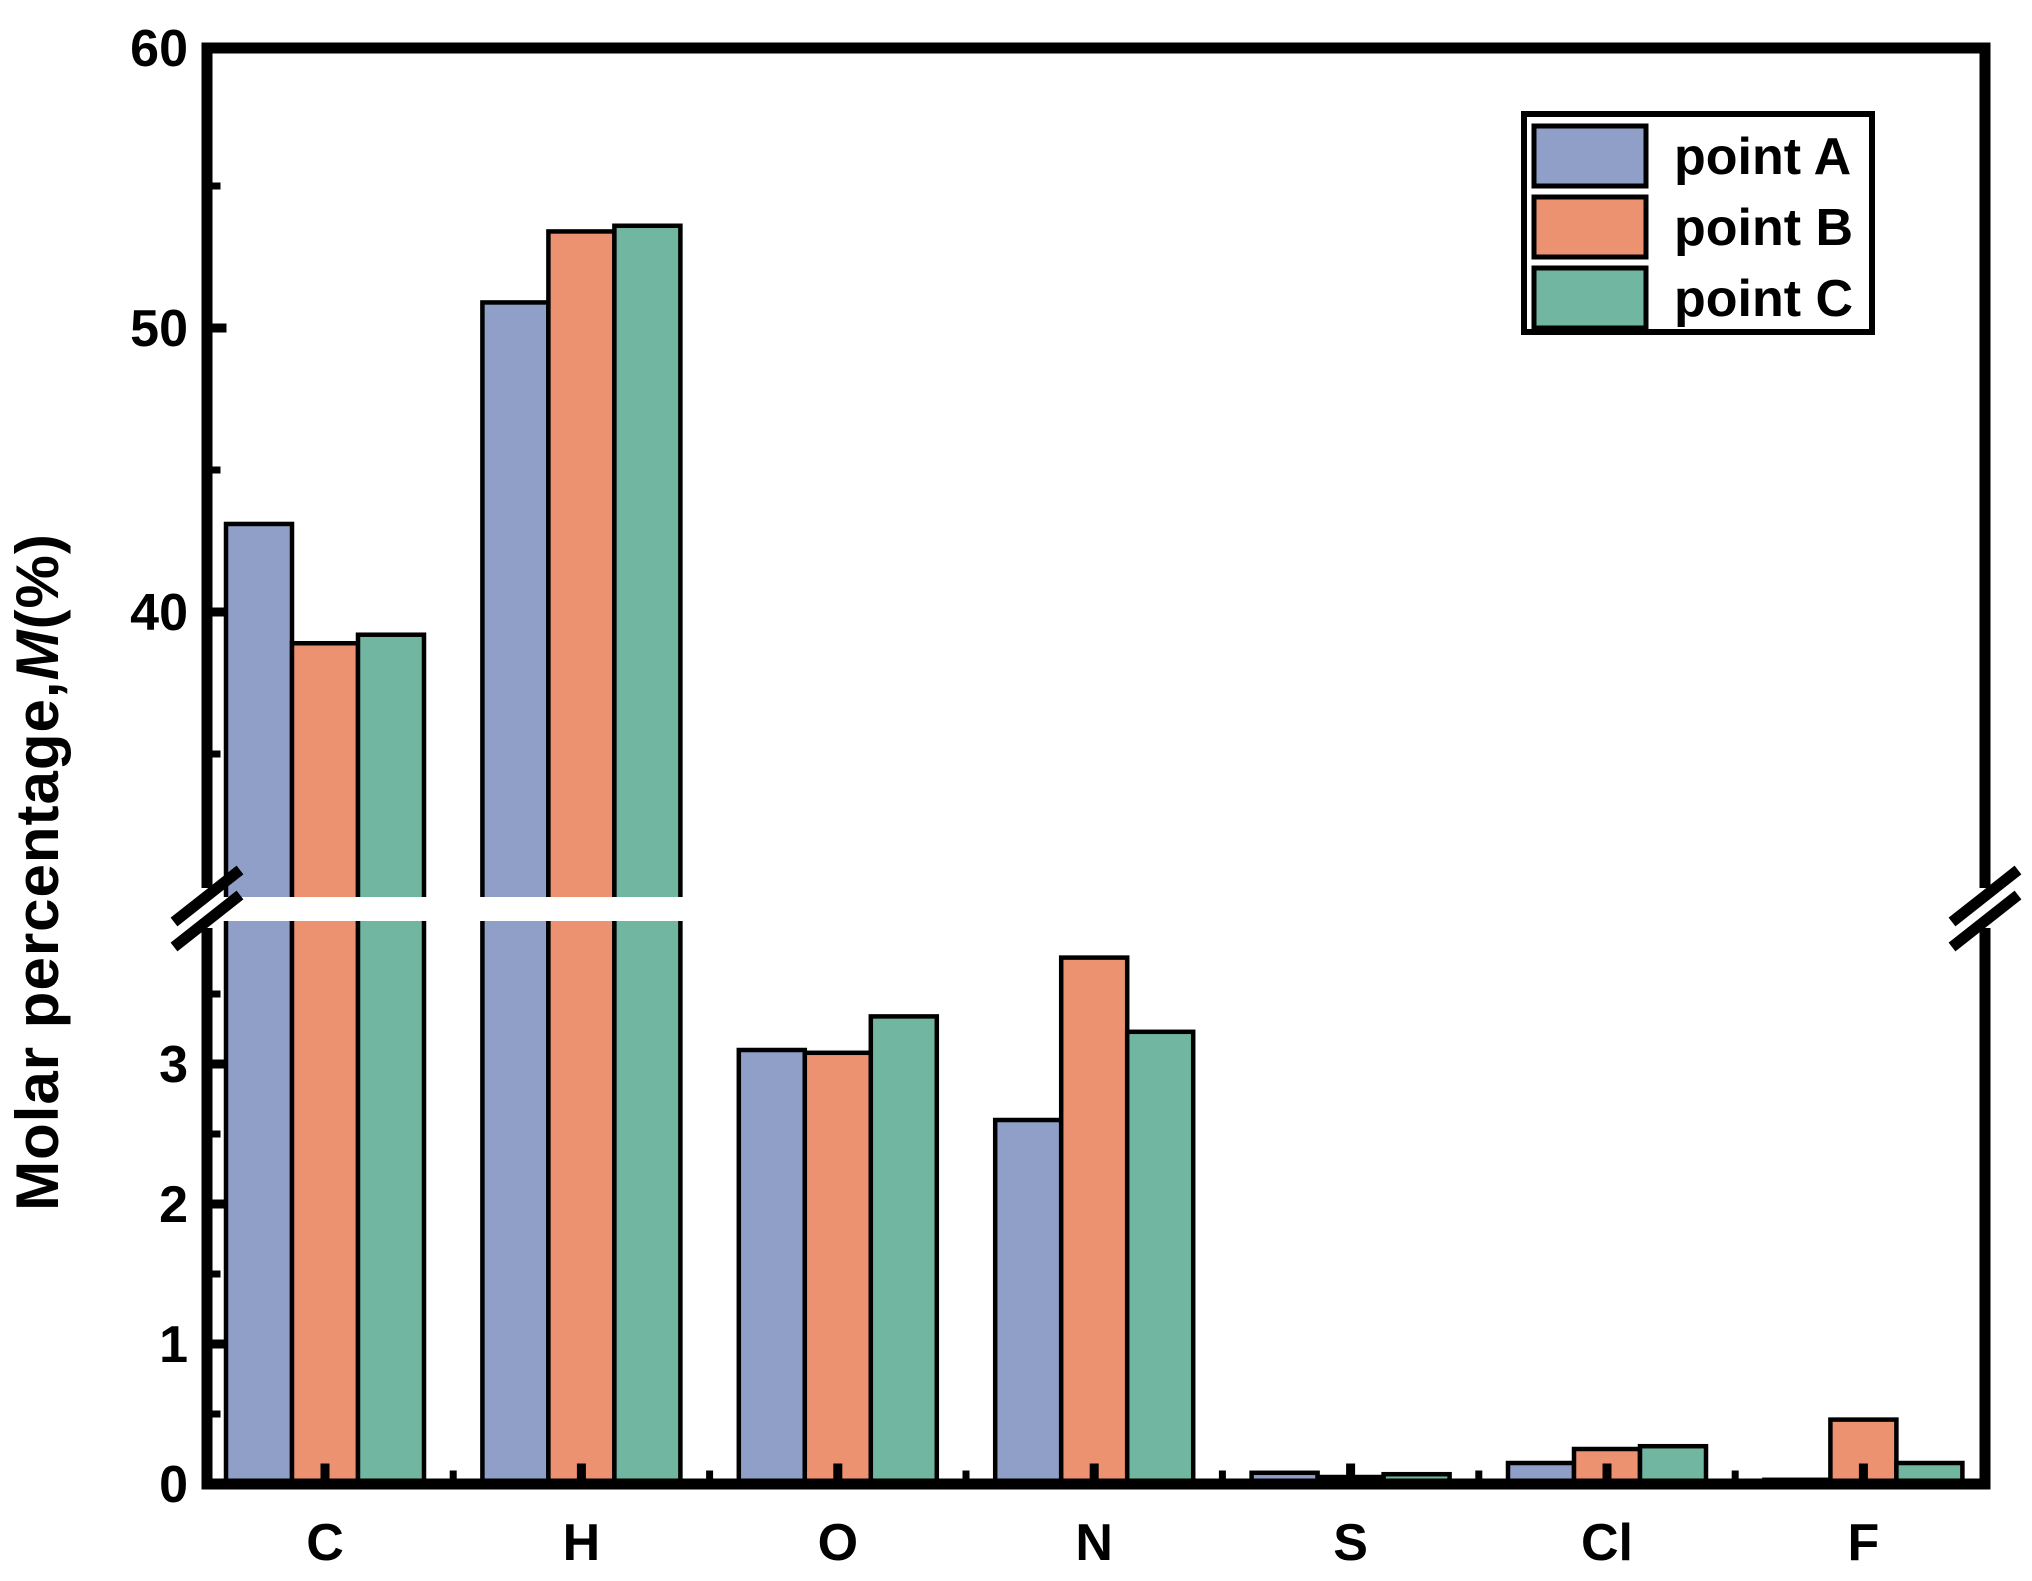 This screenshot has width=2032, height=1581. What do you see at coordinates (1763, 228) in the screenshot?
I see `legend-label-point-B: point B` at bounding box center [1763, 228].